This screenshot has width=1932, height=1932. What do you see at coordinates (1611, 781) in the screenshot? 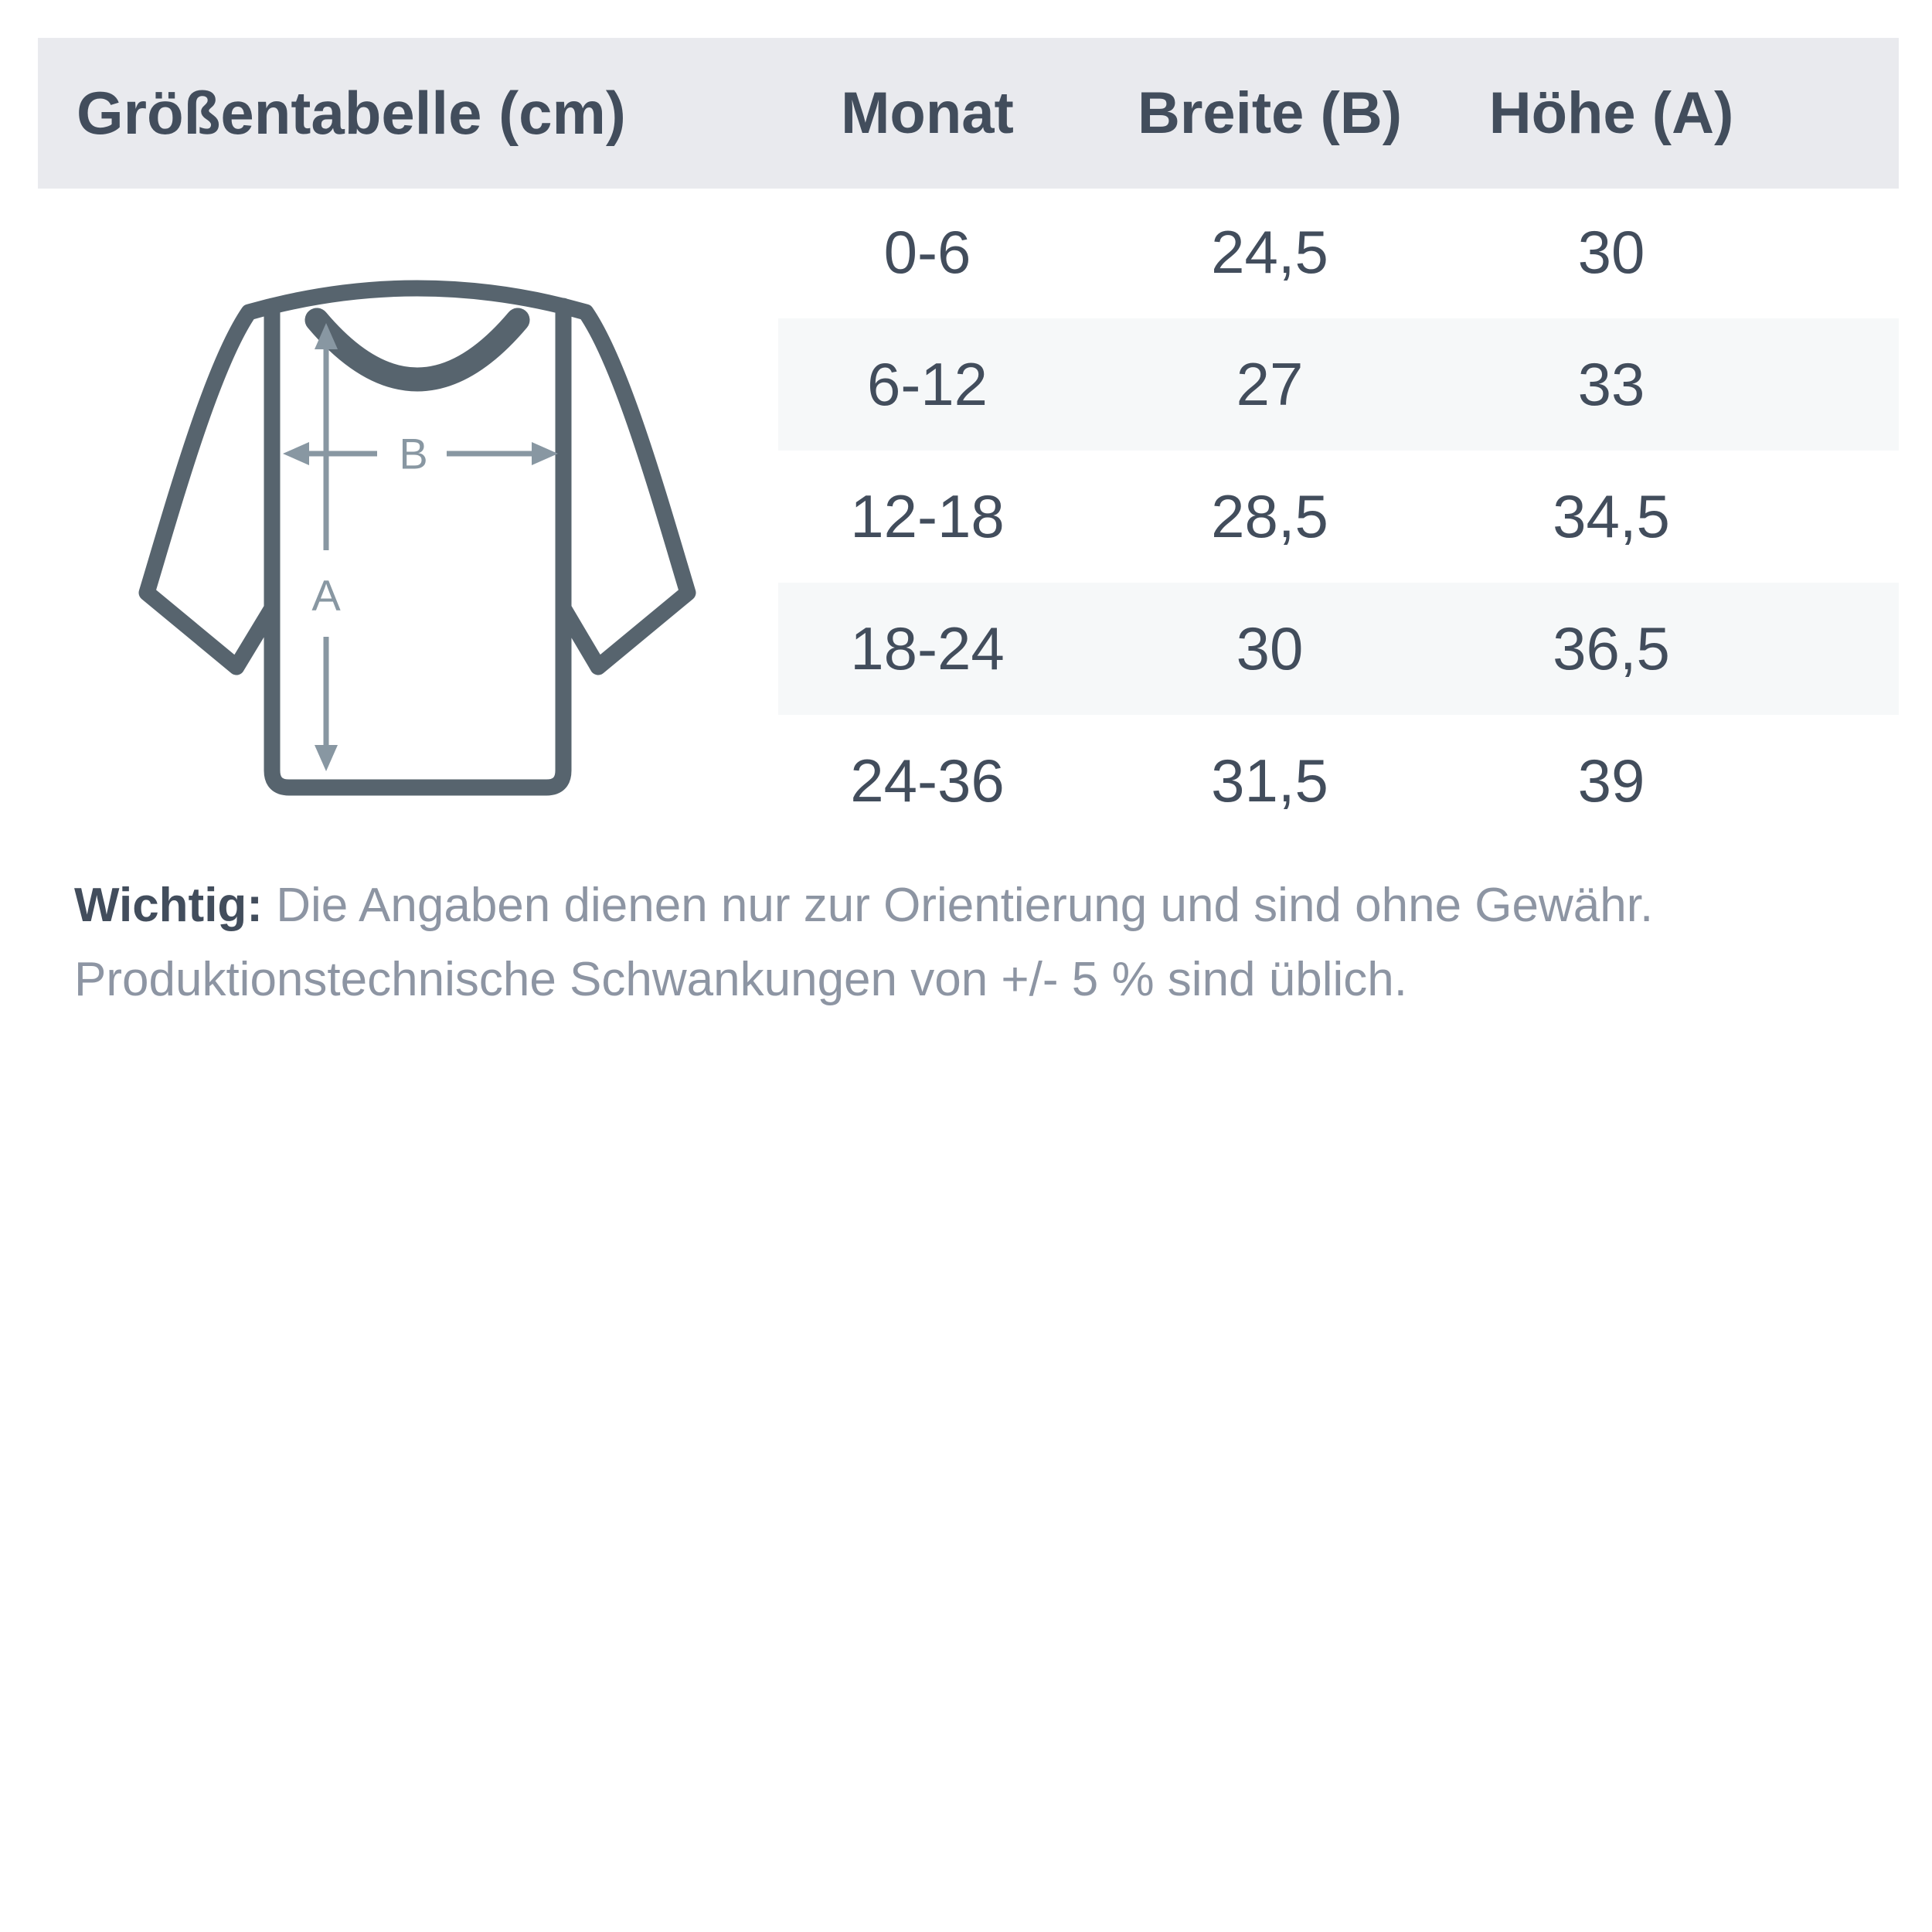
I see `table-cell-hoehe: 39` at bounding box center [1611, 781].